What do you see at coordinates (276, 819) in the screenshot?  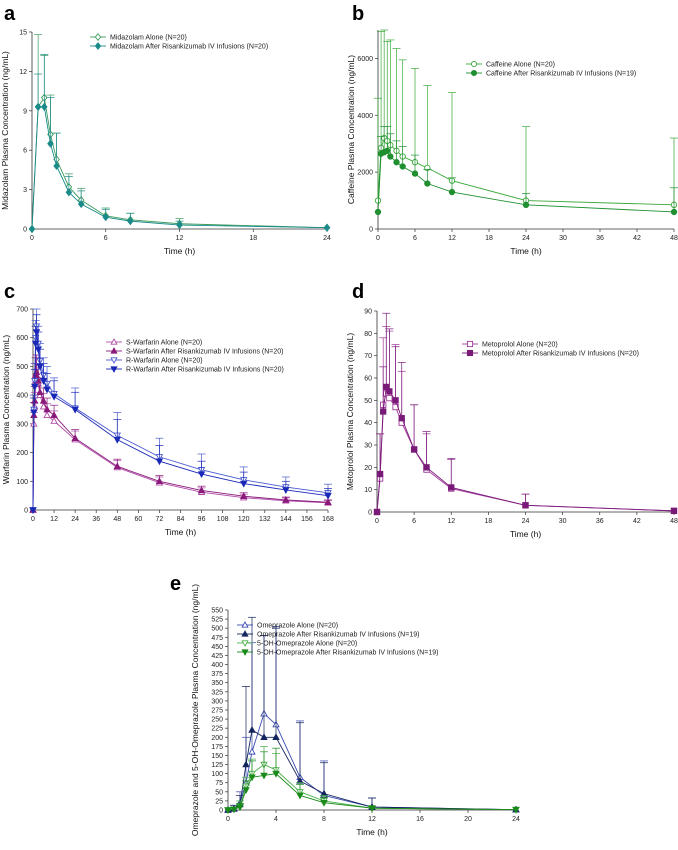 I see `x-tick-label: 4` at bounding box center [276, 819].